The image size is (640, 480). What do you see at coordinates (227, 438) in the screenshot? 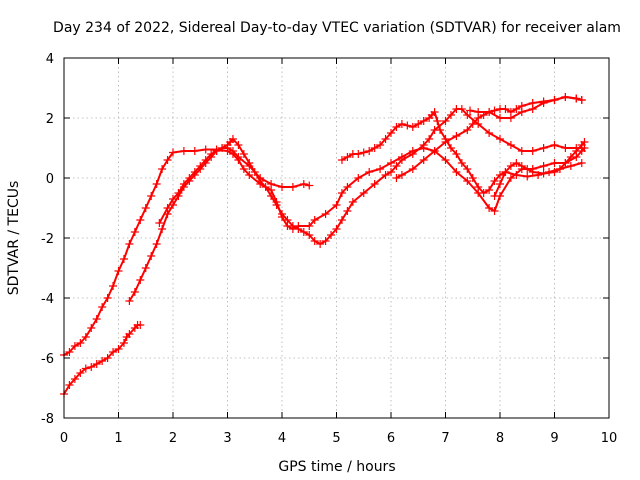
I see `x-tick-label: 3` at bounding box center [227, 438].